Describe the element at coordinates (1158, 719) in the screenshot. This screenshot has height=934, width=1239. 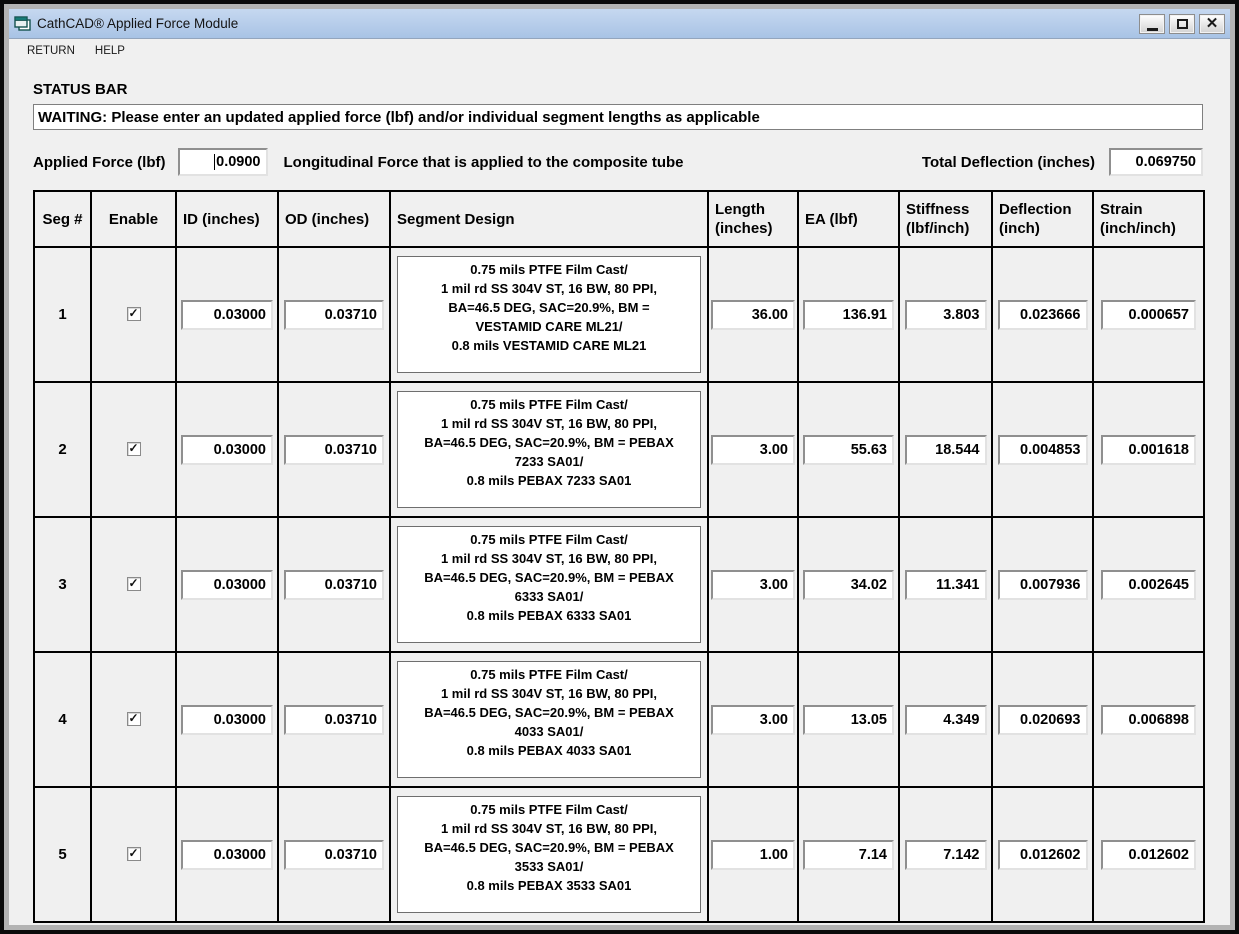
I see `strain-value: 0.006898` at that location.